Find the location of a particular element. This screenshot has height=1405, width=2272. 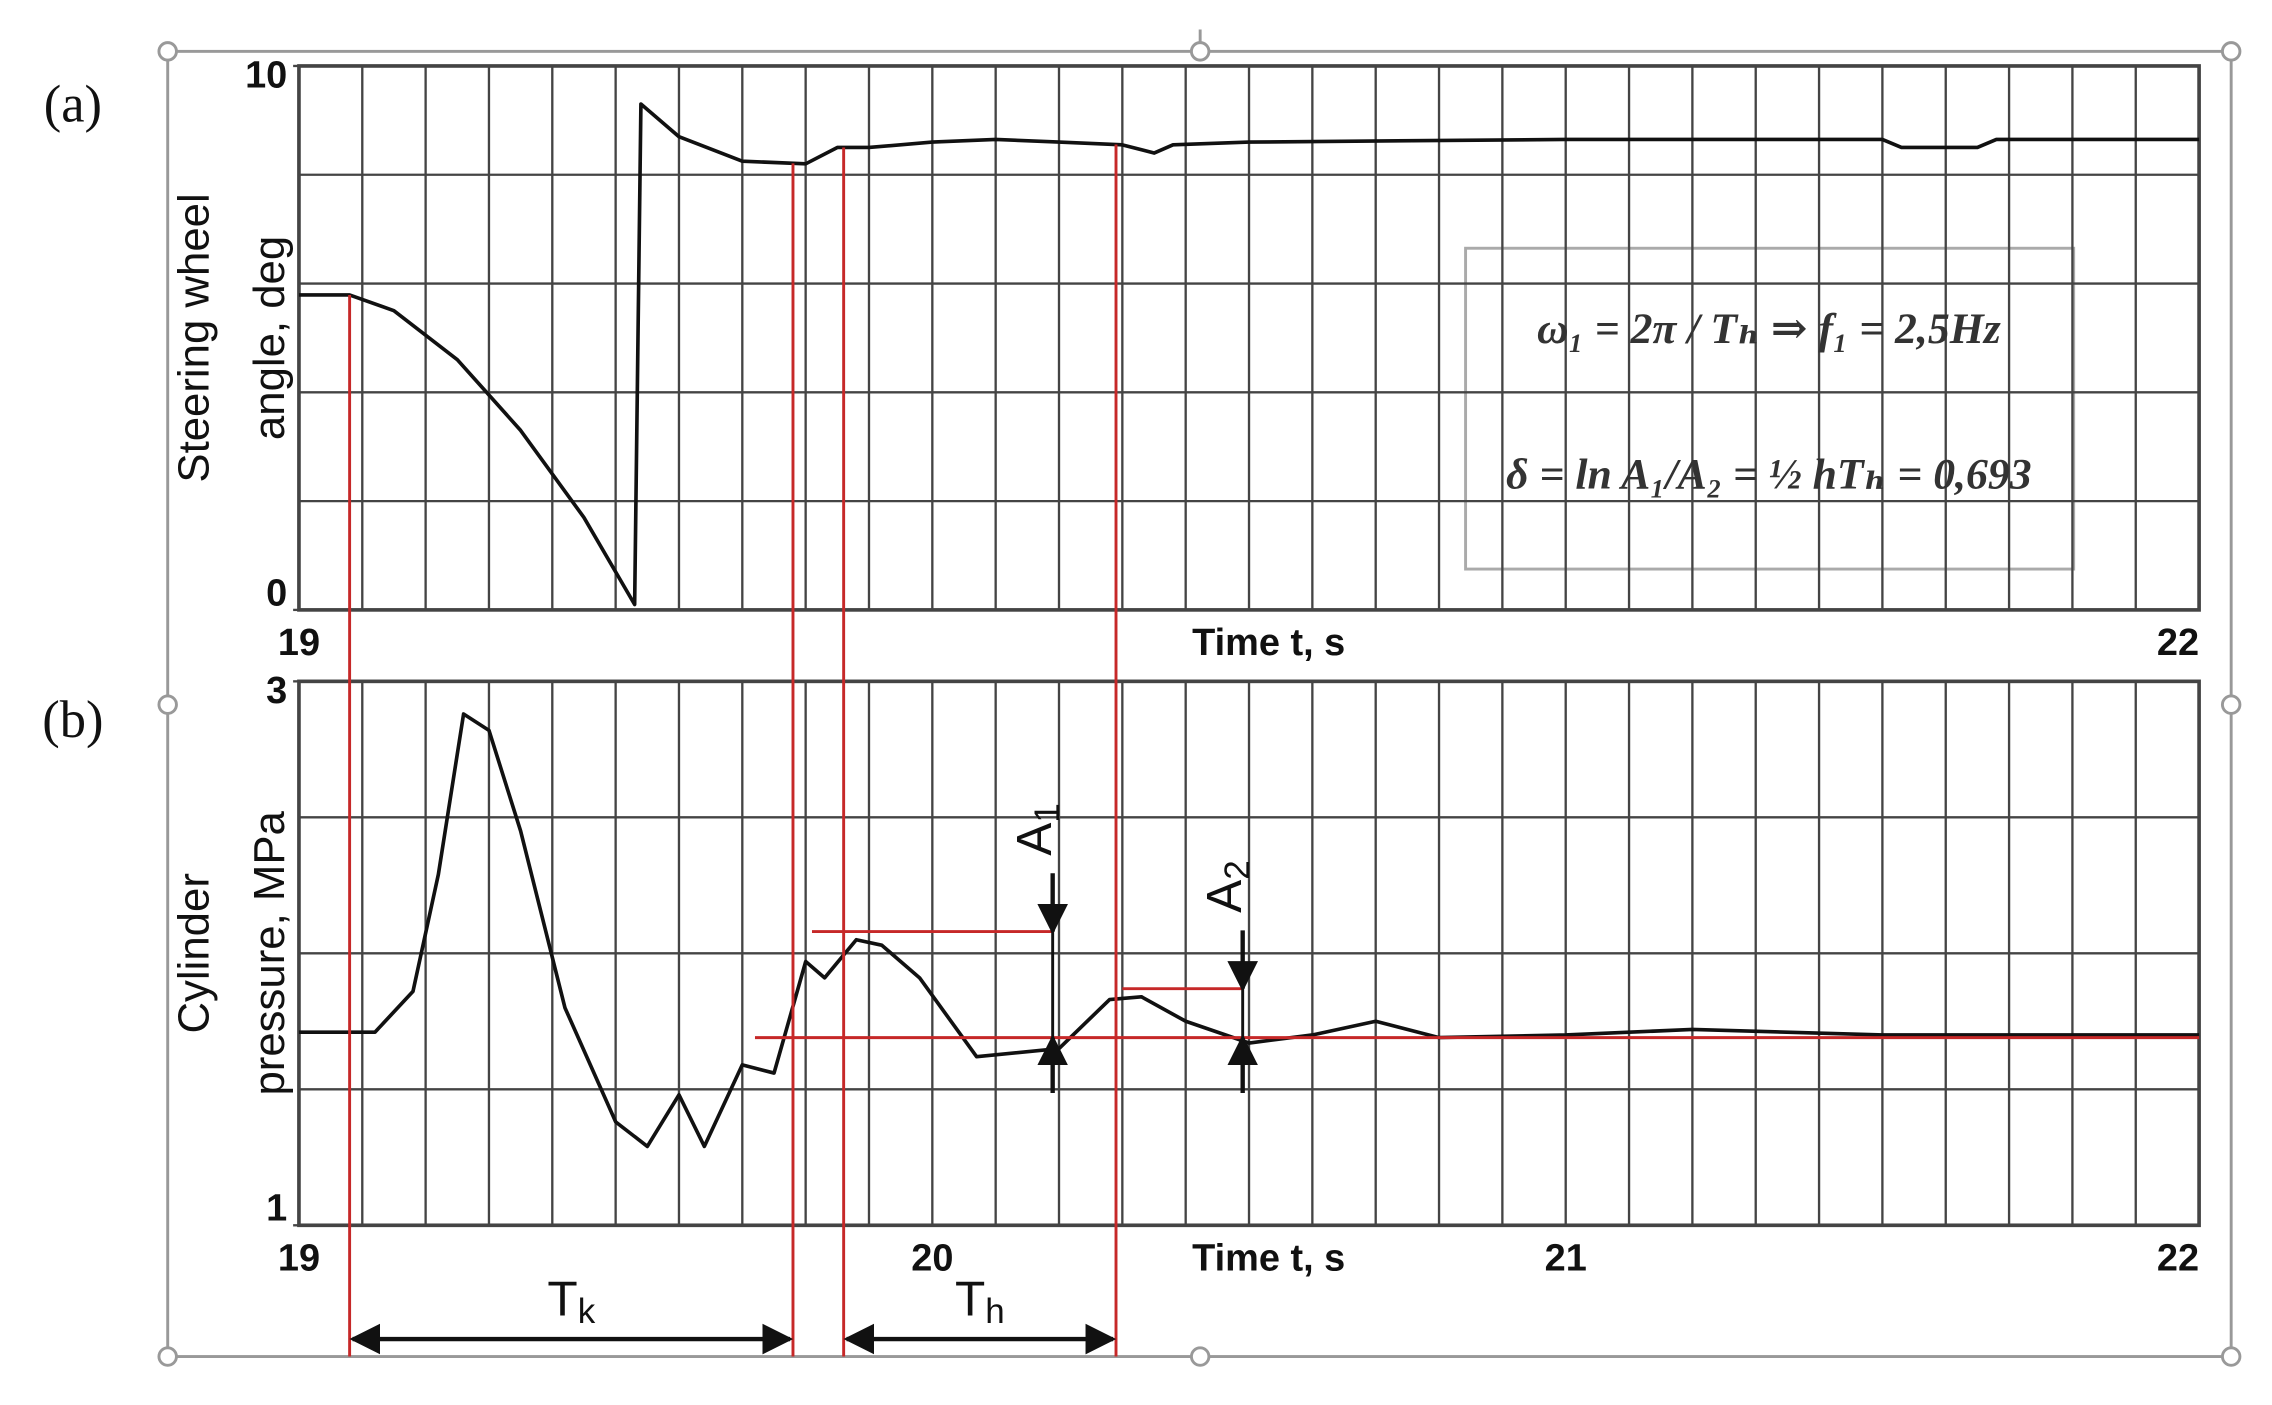

label-subscript: h is located at coordinates (994, 1311).